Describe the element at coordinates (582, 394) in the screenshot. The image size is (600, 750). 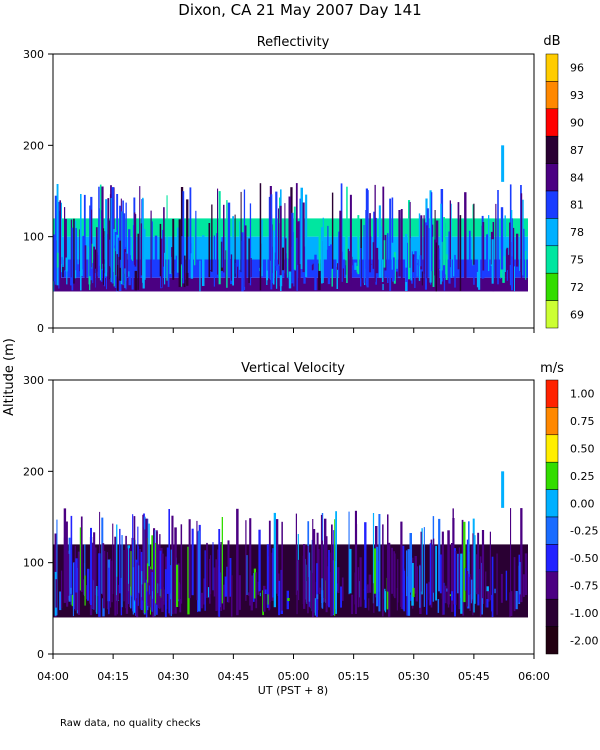
I see `colorbar-label: 1.00` at that location.